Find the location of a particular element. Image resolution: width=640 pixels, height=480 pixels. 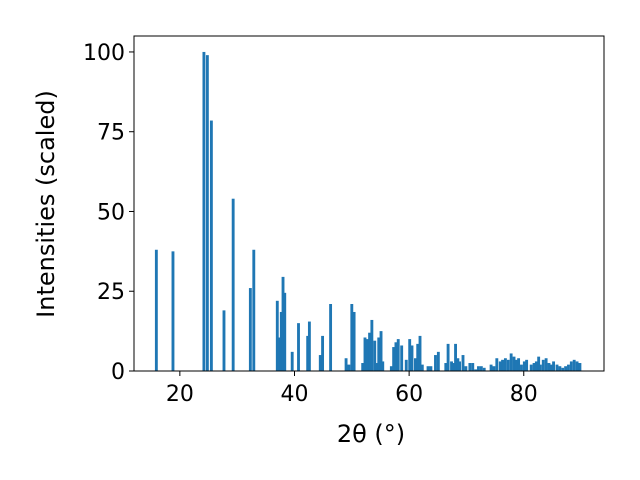

x-tick-label: 40 is located at coordinates (294, 394).